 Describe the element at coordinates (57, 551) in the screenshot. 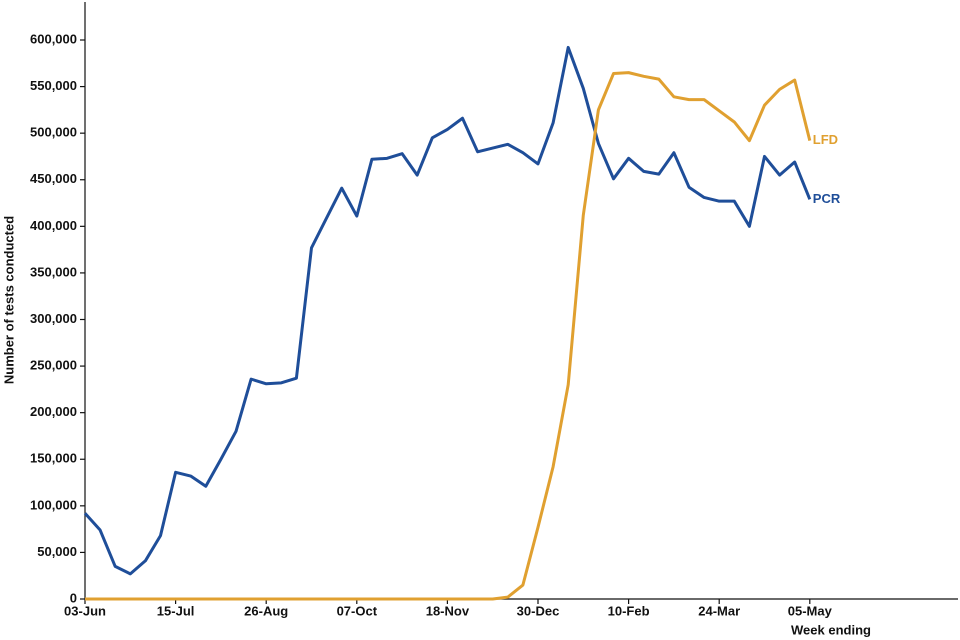

I see `y-tick-label: 50,000` at that location.